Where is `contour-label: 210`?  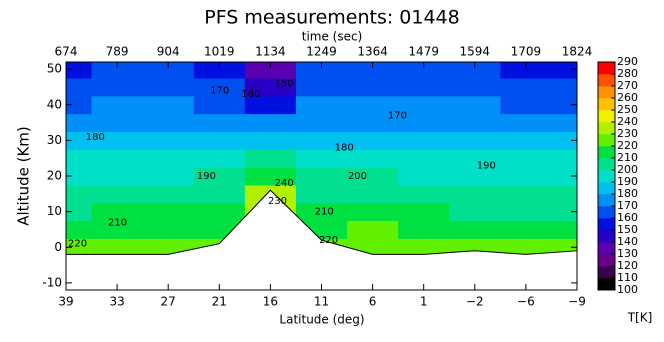 contour-label: 210 is located at coordinates (324, 212).